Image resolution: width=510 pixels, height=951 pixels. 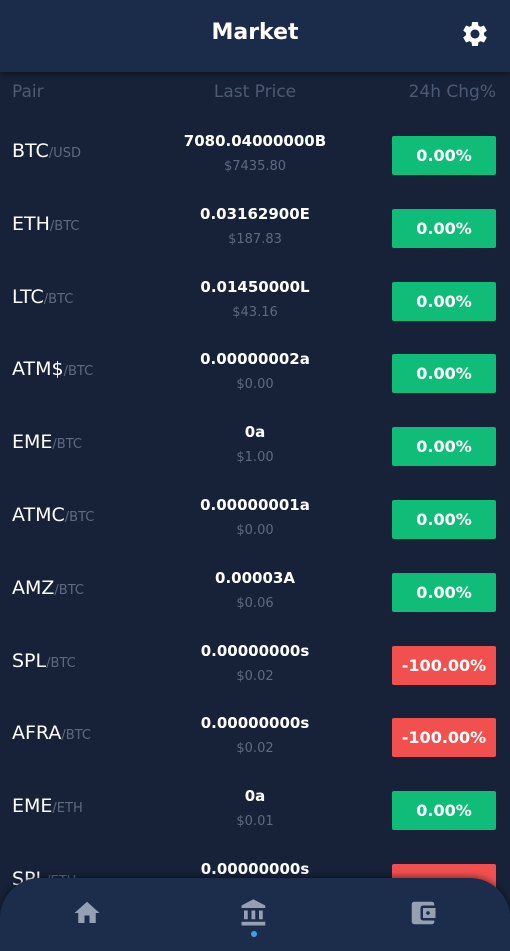 What do you see at coordinates (255, 213) in the screenshot?
I see `last-price: 0.03162900E` at bounding box center [255, 213].